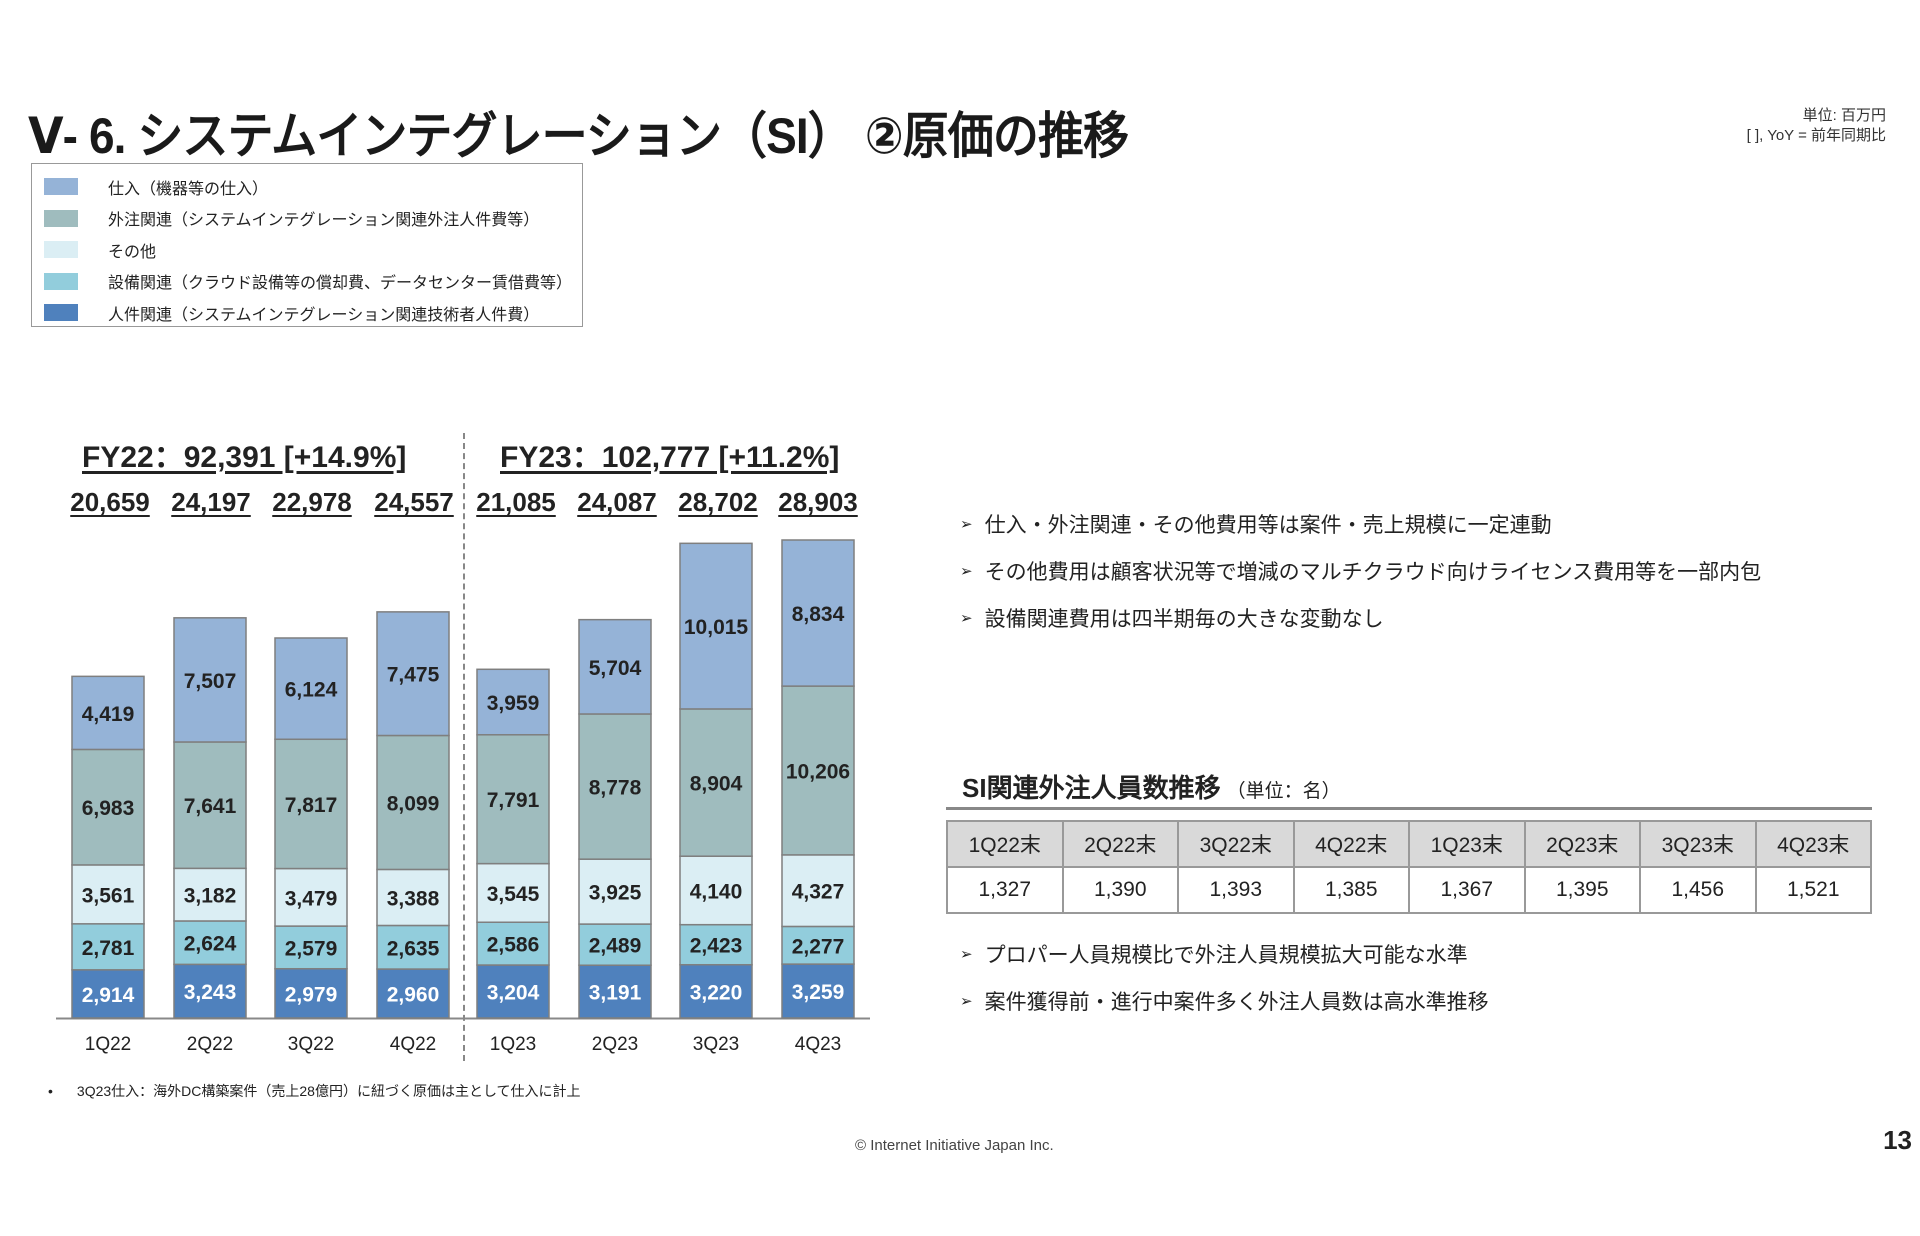 Image resolution: width=1920 pixels, height=1236 pixels. Describe the element at coordinates (954, 1145) in the screenshot. I see `copyright: © Internet Initiative Japan Inc.` at that location.